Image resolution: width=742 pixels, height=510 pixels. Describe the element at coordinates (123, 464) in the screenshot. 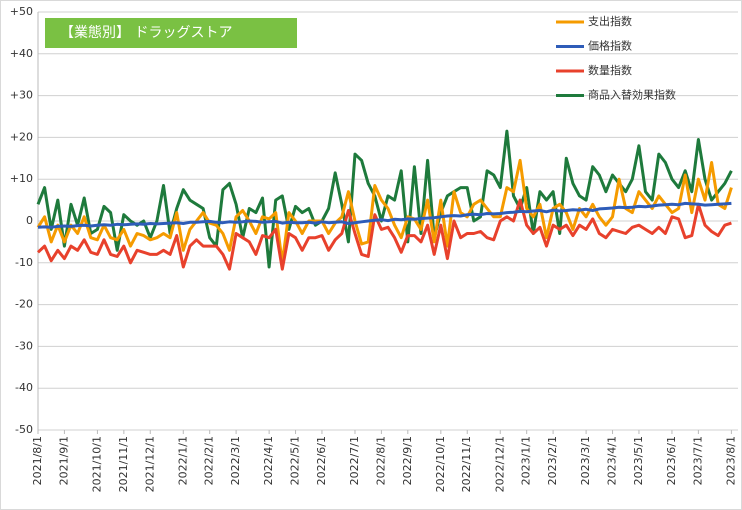

I see `x-tick-label: 2021/11/1` at that location.